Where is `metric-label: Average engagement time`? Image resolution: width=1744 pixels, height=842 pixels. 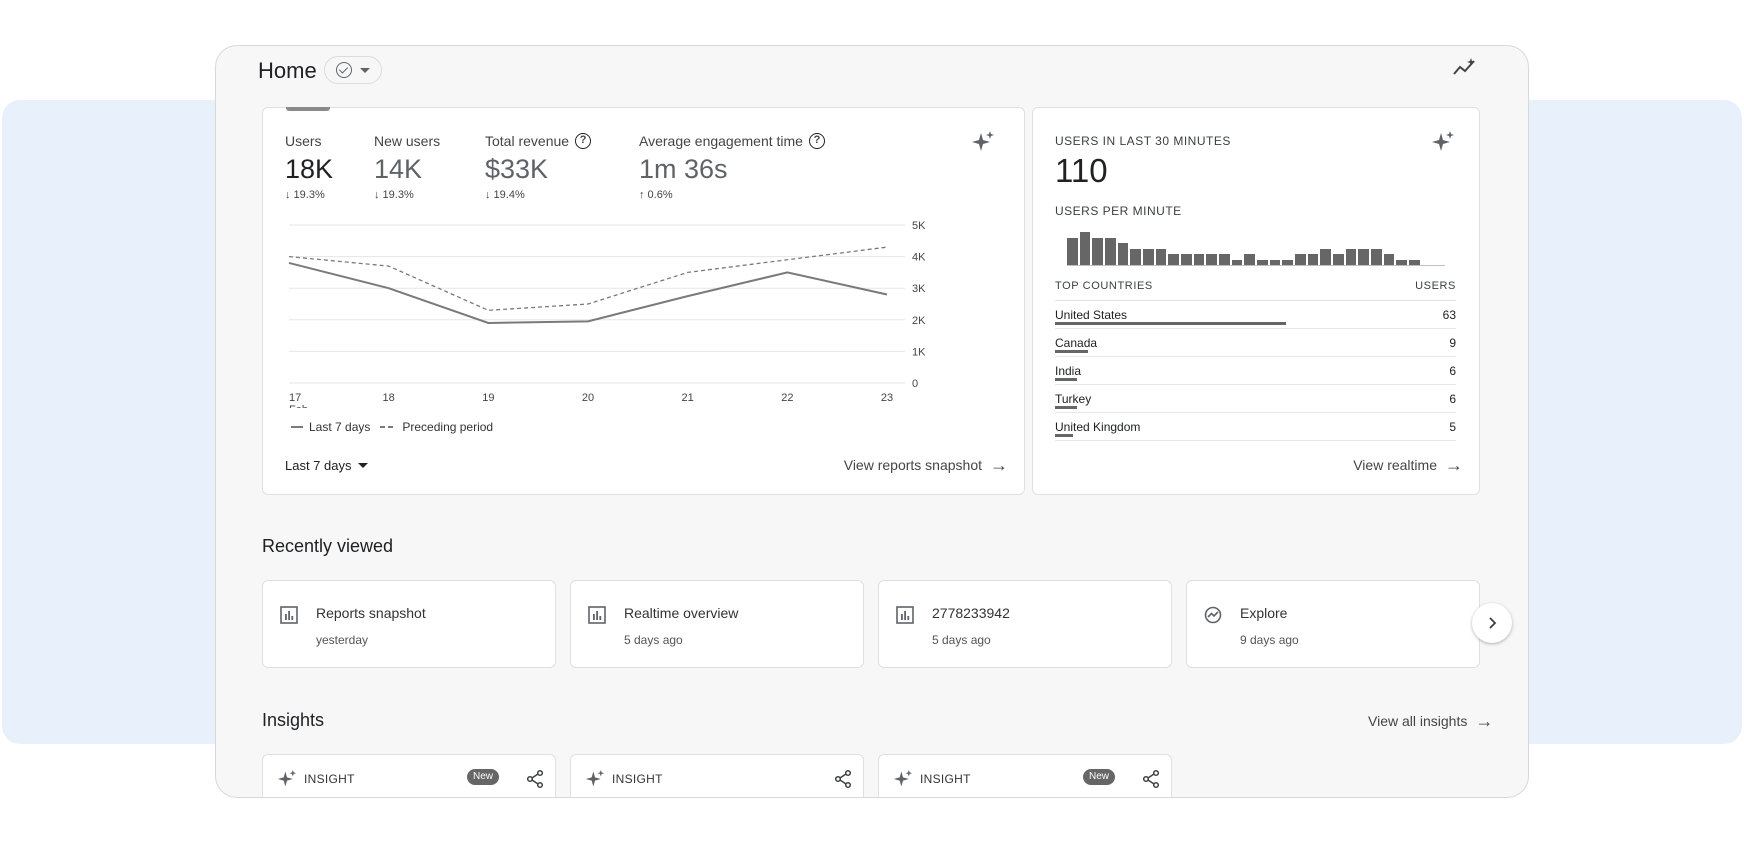 metric-label: Average engagement time is located at coordinates (721, 141).